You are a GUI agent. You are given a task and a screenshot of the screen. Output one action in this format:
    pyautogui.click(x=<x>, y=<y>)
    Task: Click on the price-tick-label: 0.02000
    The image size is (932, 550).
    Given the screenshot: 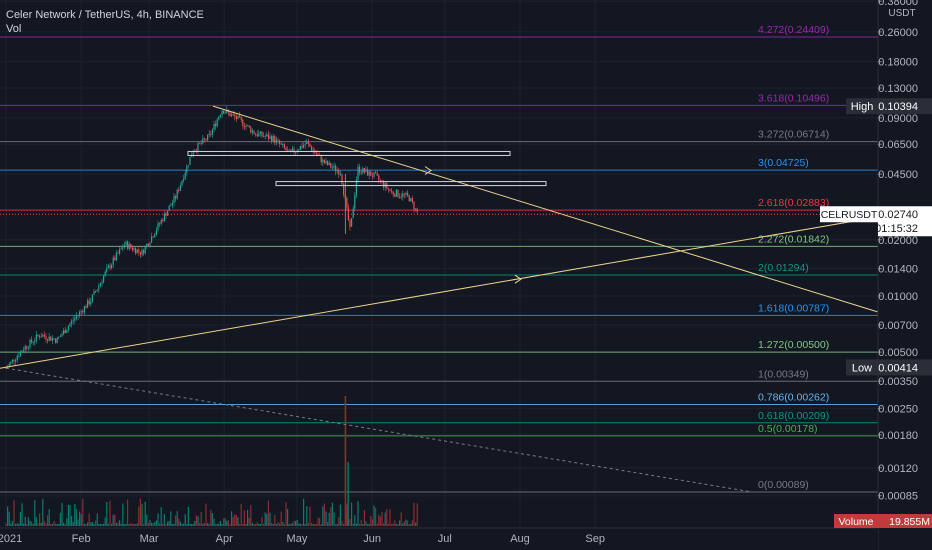 What is the action you would take?
    pyautogui.click(x=898, y=241)
    